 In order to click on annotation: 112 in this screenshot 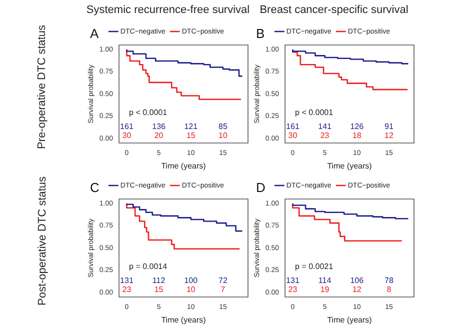, I will do `click(159, 281)`.